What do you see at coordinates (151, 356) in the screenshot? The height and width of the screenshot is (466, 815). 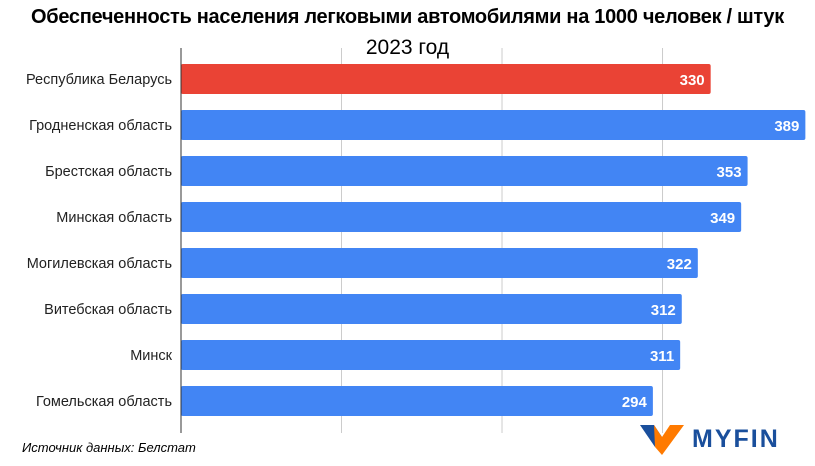 I see `category-label: Минск` at bounding box center [151, 356].